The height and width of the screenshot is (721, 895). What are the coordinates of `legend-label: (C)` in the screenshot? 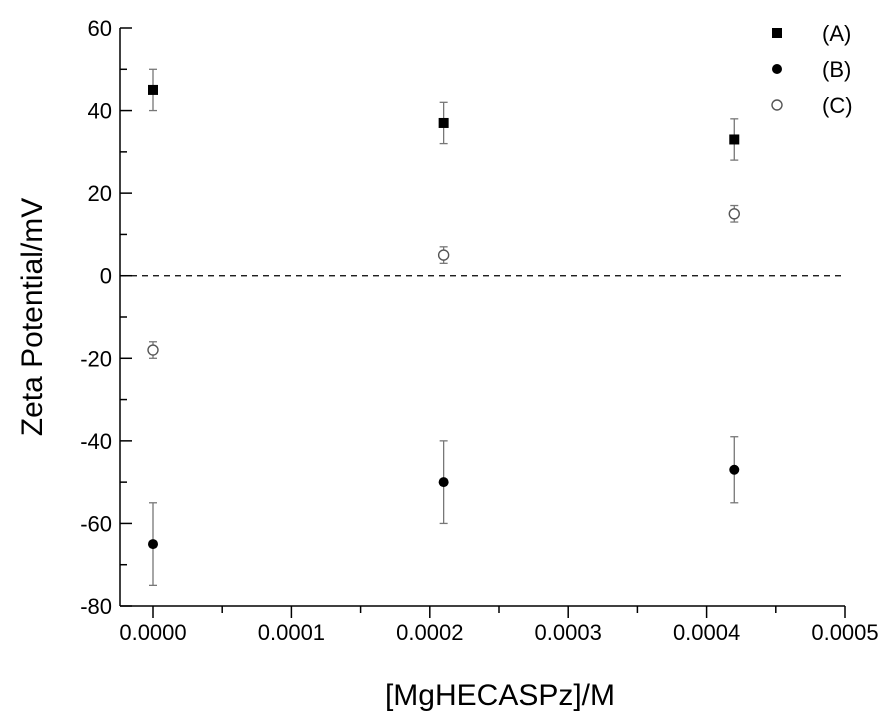 It's located at (837, 105).